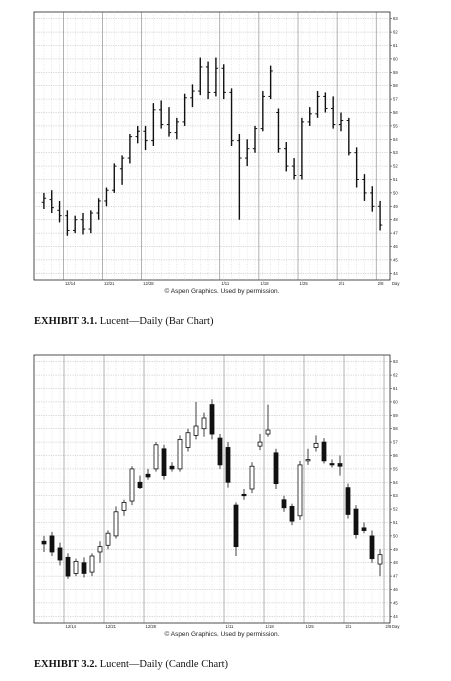 This screenshot has height=681, width=451. What do you see at coordinates (395, 375) in the screenshot?
I see `y-tick-label: 62` at bounding box center [395, 375].